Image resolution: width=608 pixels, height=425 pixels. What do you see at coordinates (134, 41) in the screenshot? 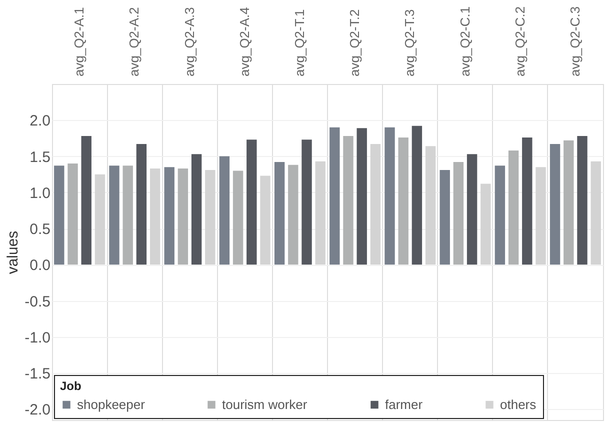
I see `x-tick-label: avg_Q2-A.2` at bounding box center [134, 41].